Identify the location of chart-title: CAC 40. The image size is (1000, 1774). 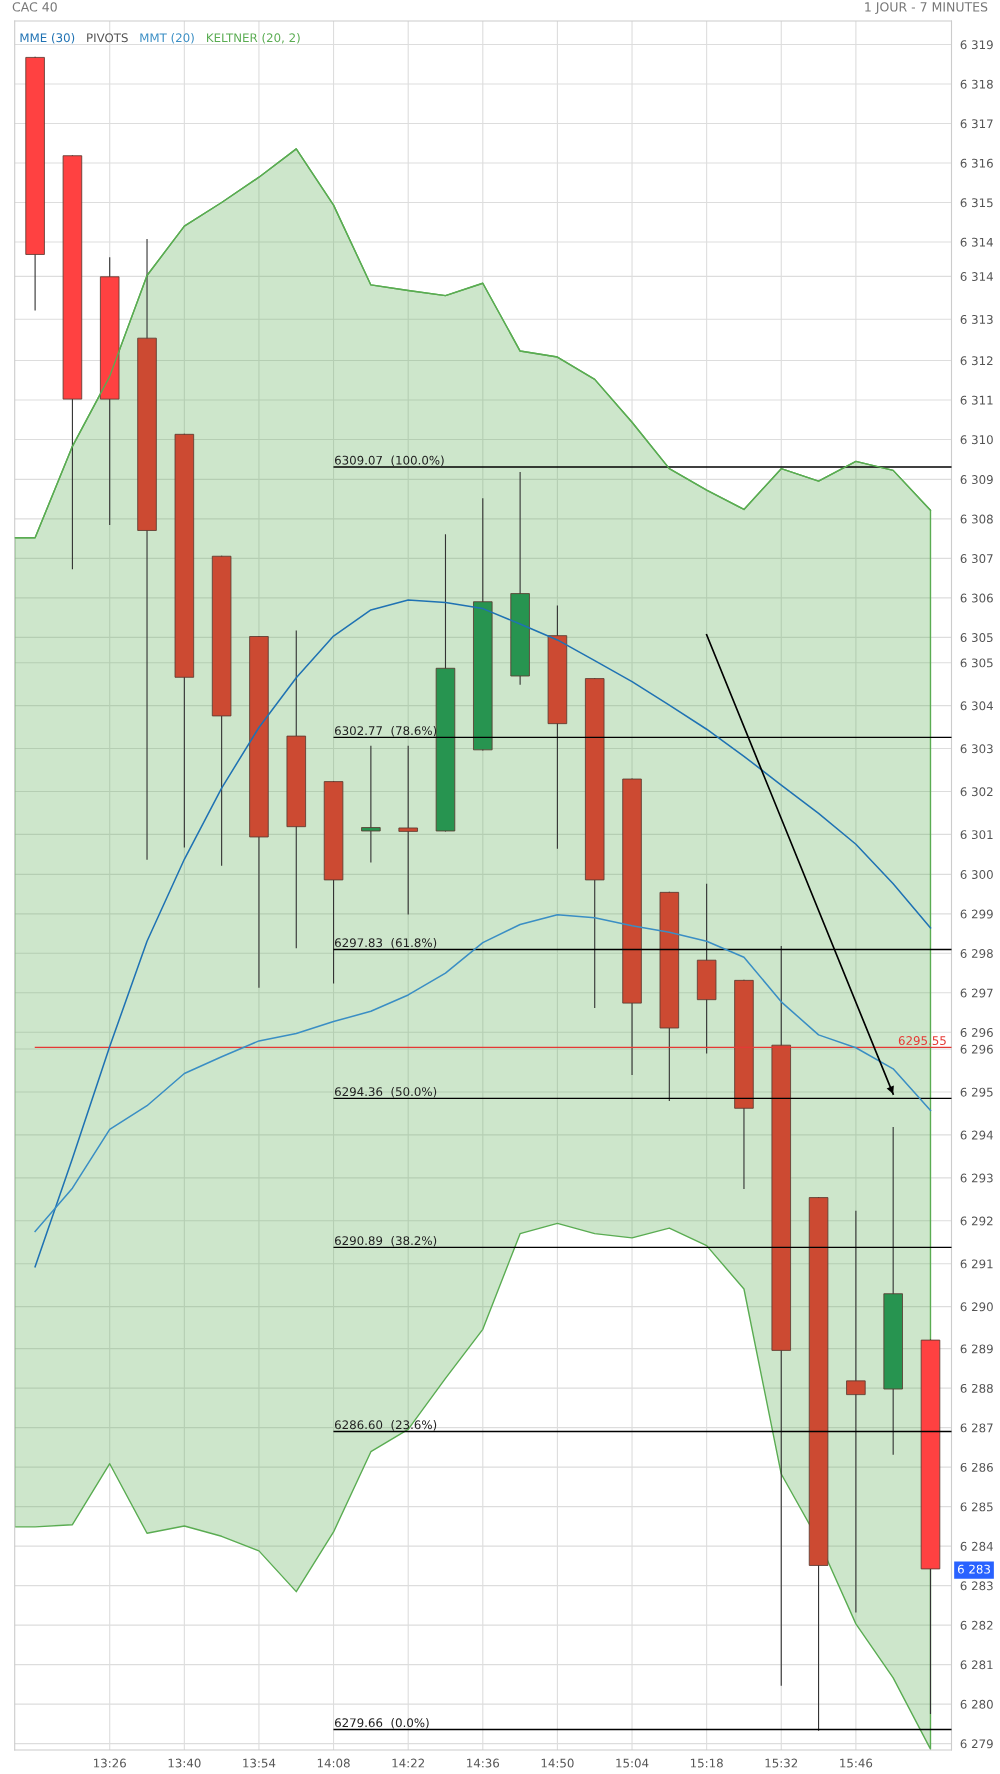
(34, 7).